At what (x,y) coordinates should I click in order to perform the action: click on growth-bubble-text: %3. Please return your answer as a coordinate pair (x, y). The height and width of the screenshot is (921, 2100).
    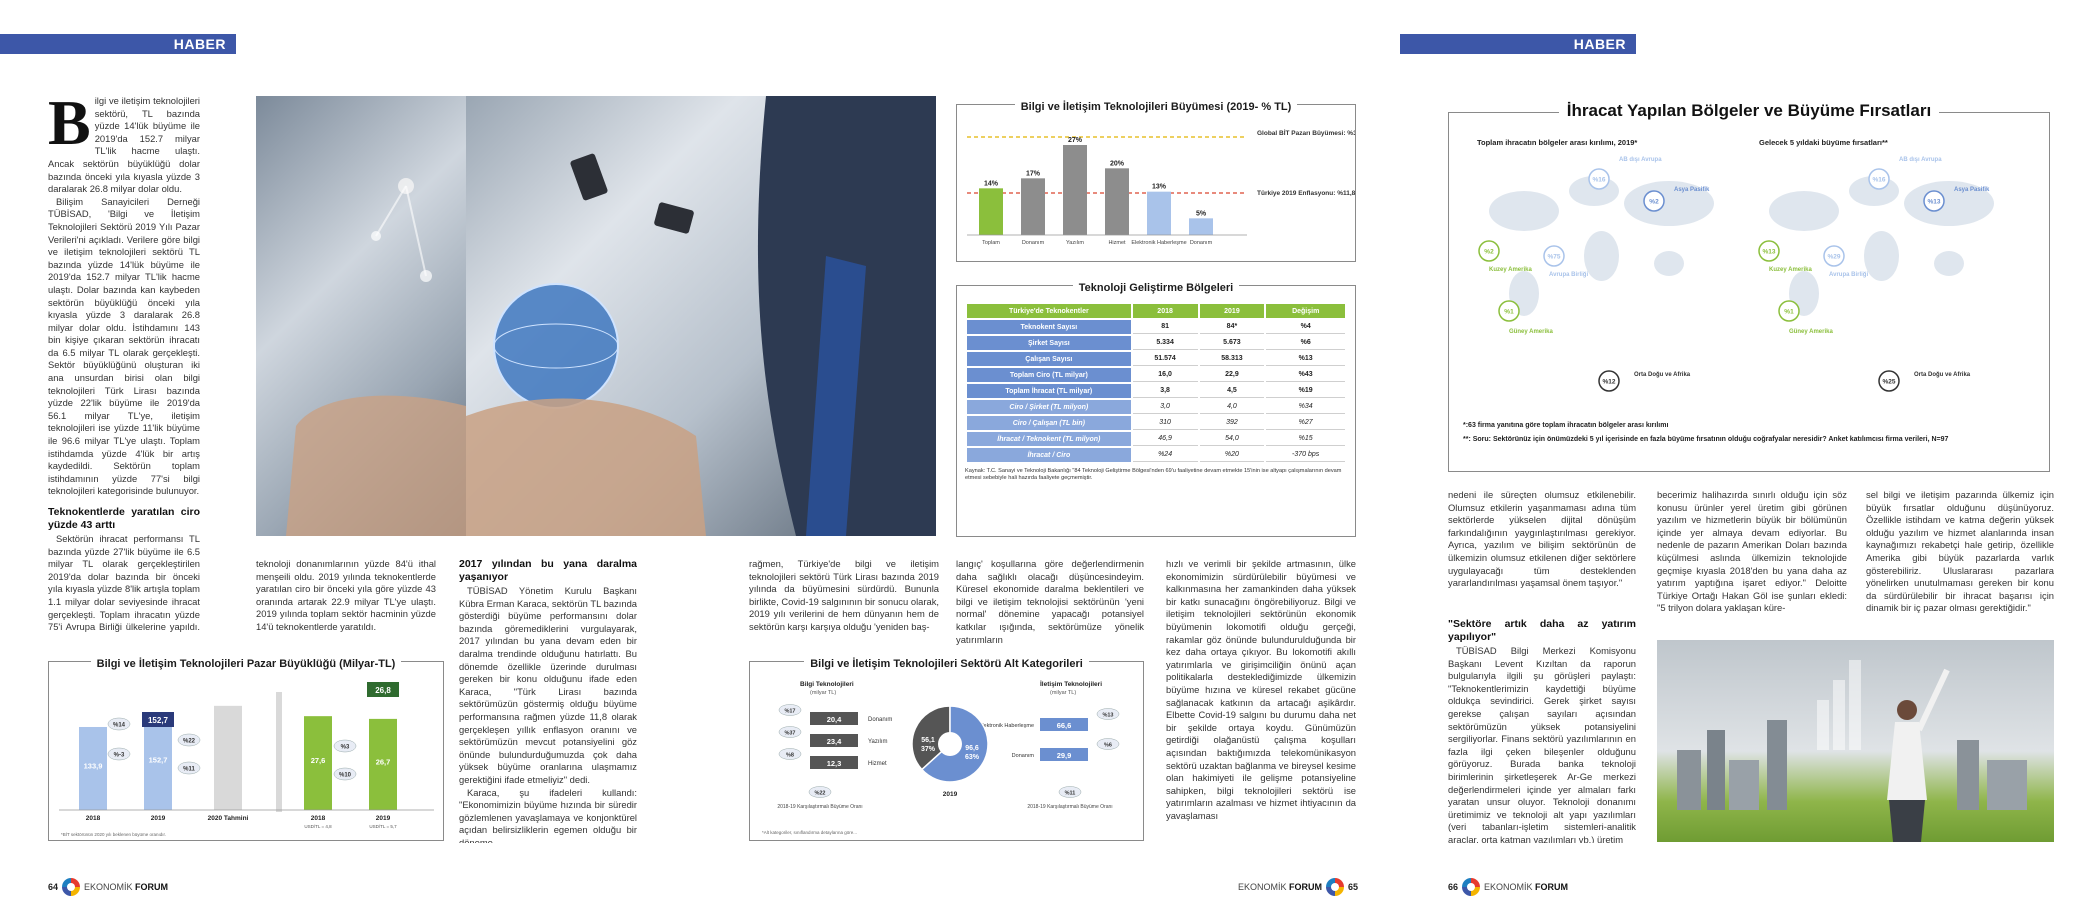
    Looking at the image, I should click on (345, 748).